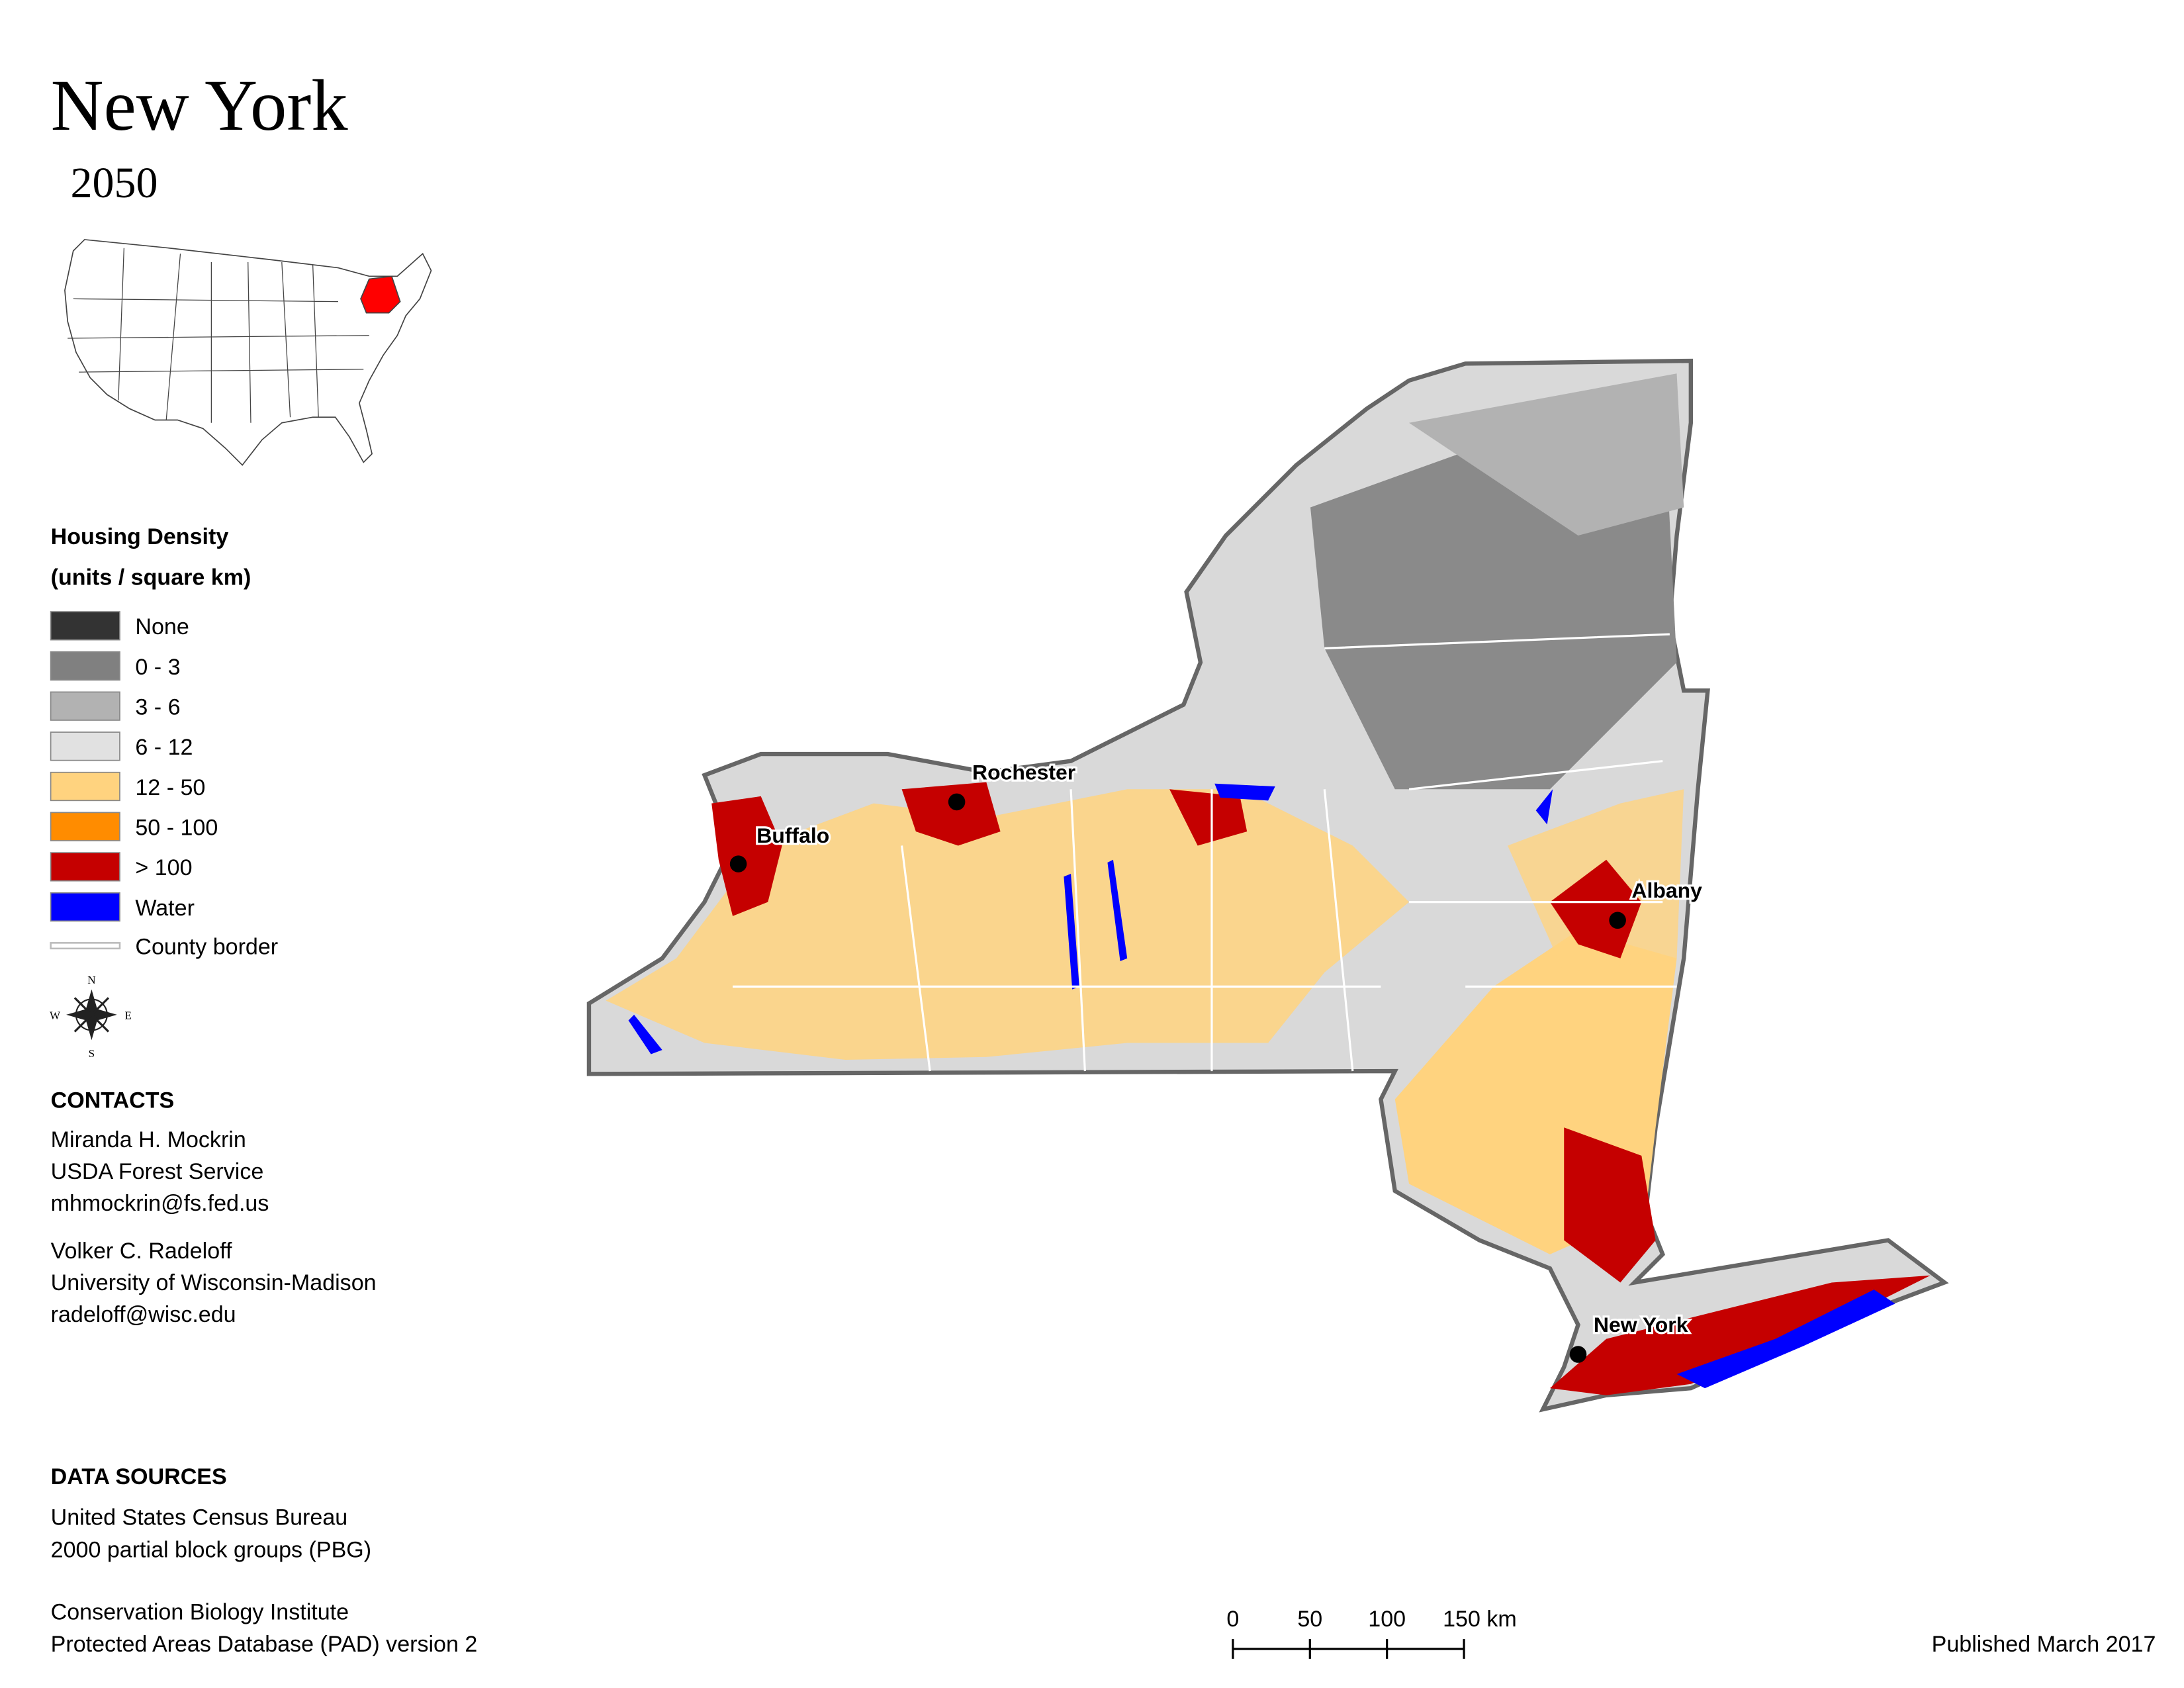 This screenshot has height=1688, width=2184. I want to click on scale-label: 50, so click(1309, 1619).